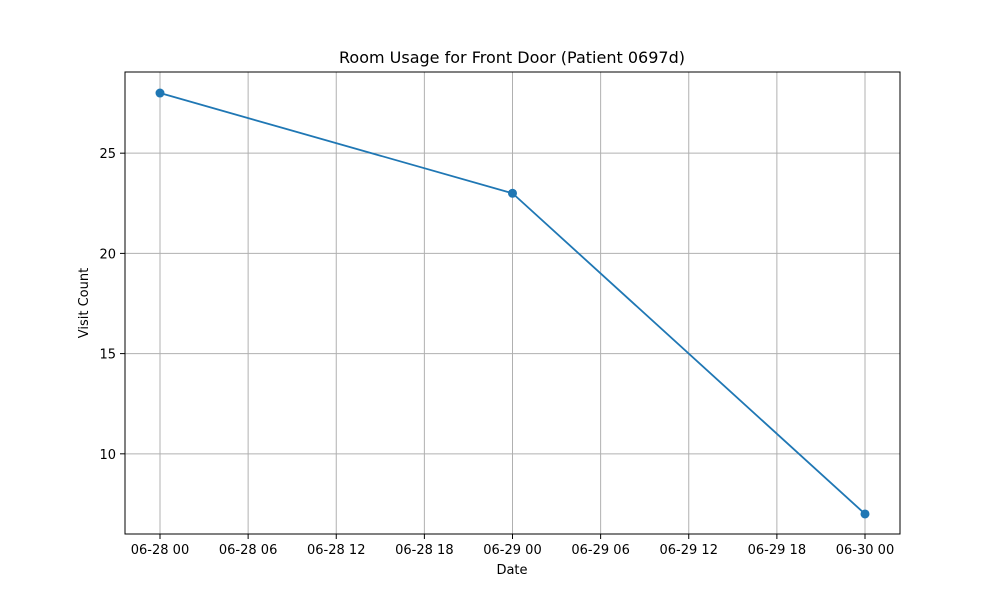  What do you see at coordinates (112, 305) in the screenshot?
I see `y-axis: 10 15 20 25` at bounding box center [112, 305].